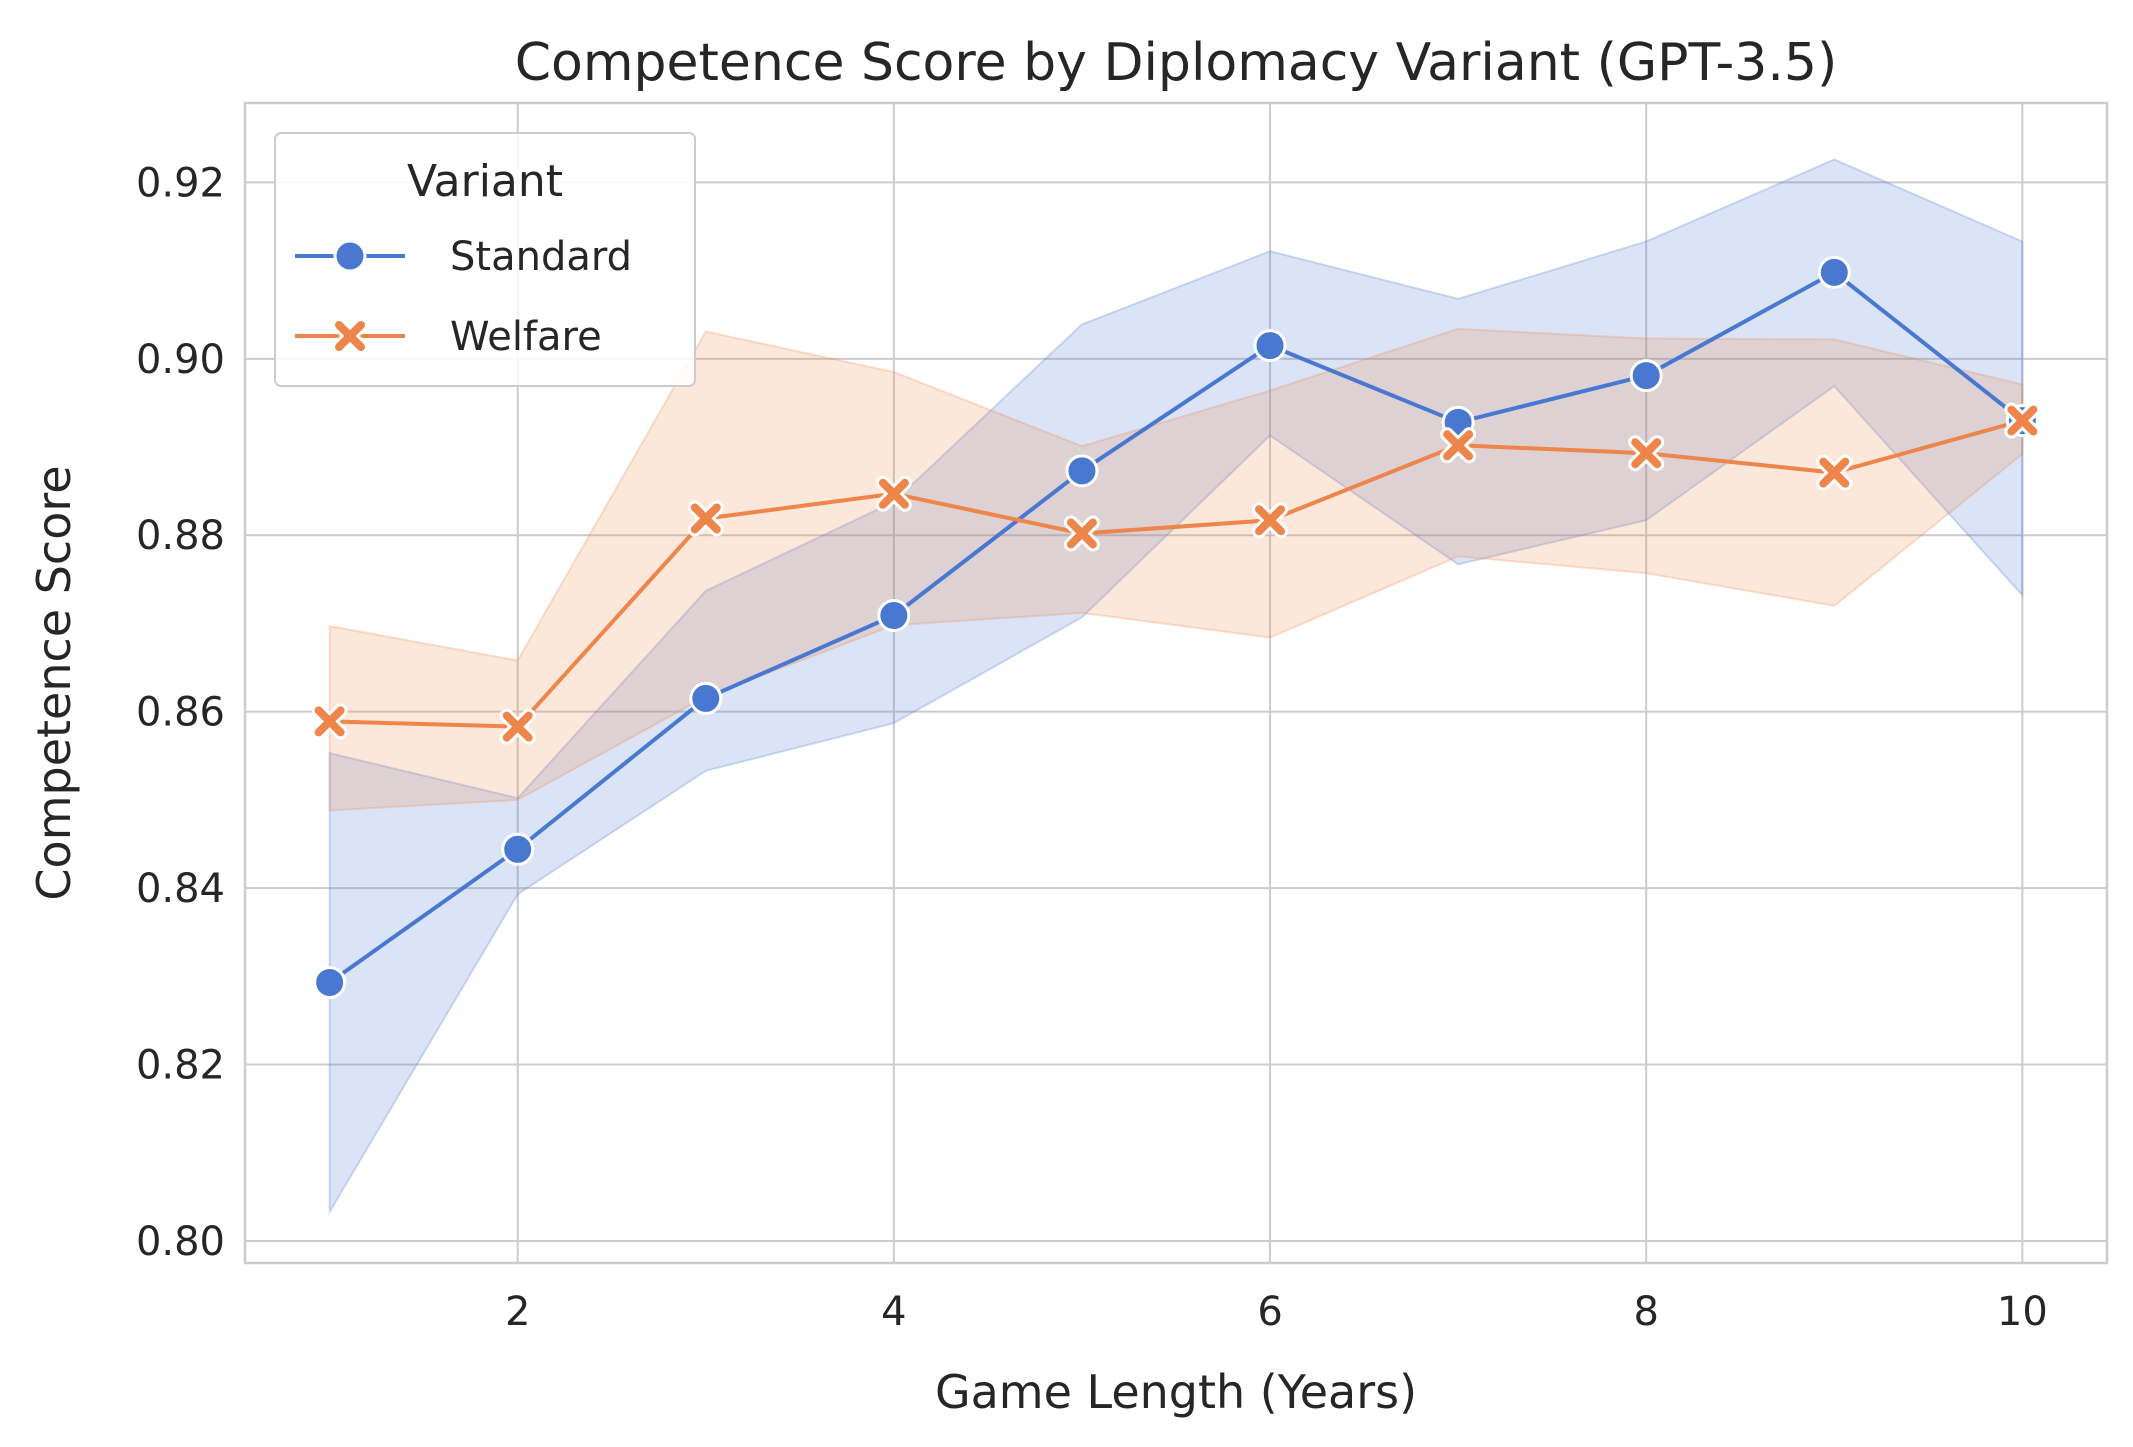  I want to click on y-tick-label: 0.82, so click(180, 1066).